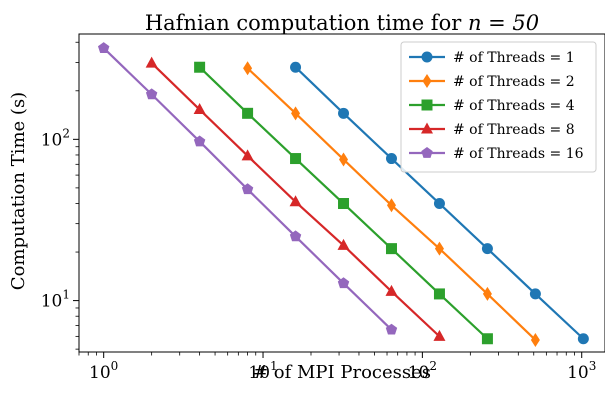 The width and height of the screenshot is (605, 409). What do you see at coordinates (303, 23) in the screenshot?
I see `chart-title-text: Hafnian computation time for` at bounding box center [303, 23].